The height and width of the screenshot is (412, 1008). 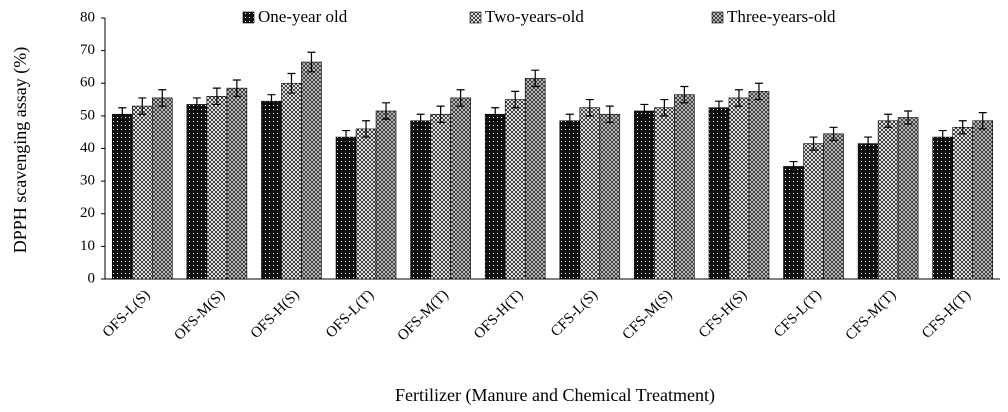 I want to click on x-tick-label: OFS-L(T), so click(x=350, y=314).